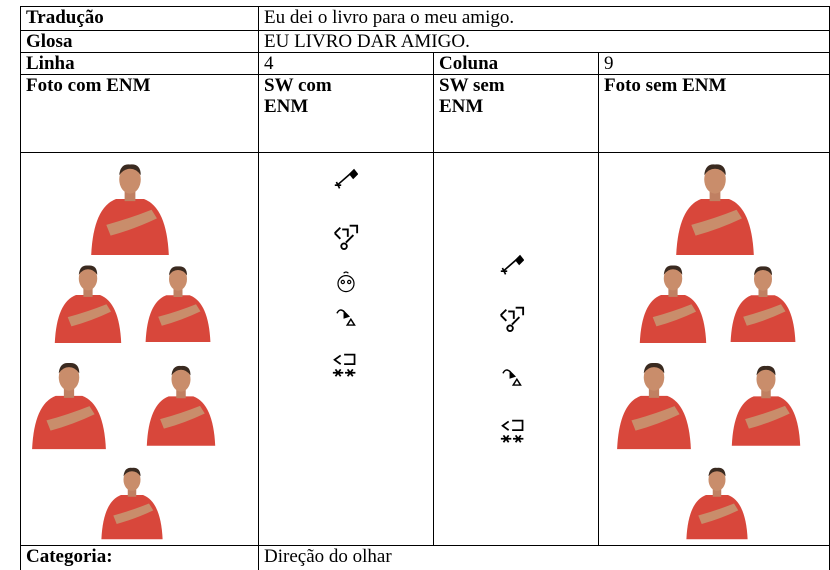 This screenshot has width=830, height=570. I want to click on signwriting-with-enm, so click(345, 273).